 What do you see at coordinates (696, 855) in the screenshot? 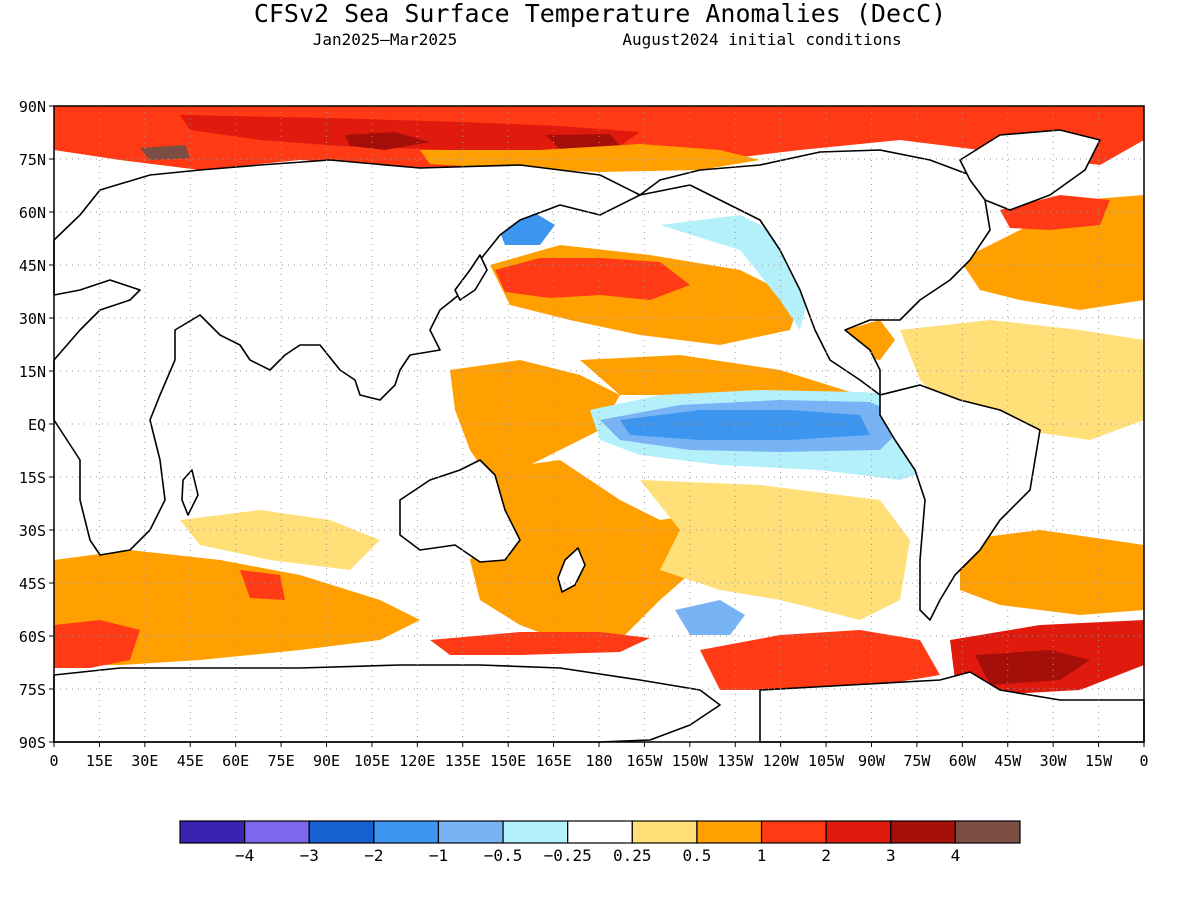
I see `colorbar-label: 0.5` at bounding box center [696, 855].